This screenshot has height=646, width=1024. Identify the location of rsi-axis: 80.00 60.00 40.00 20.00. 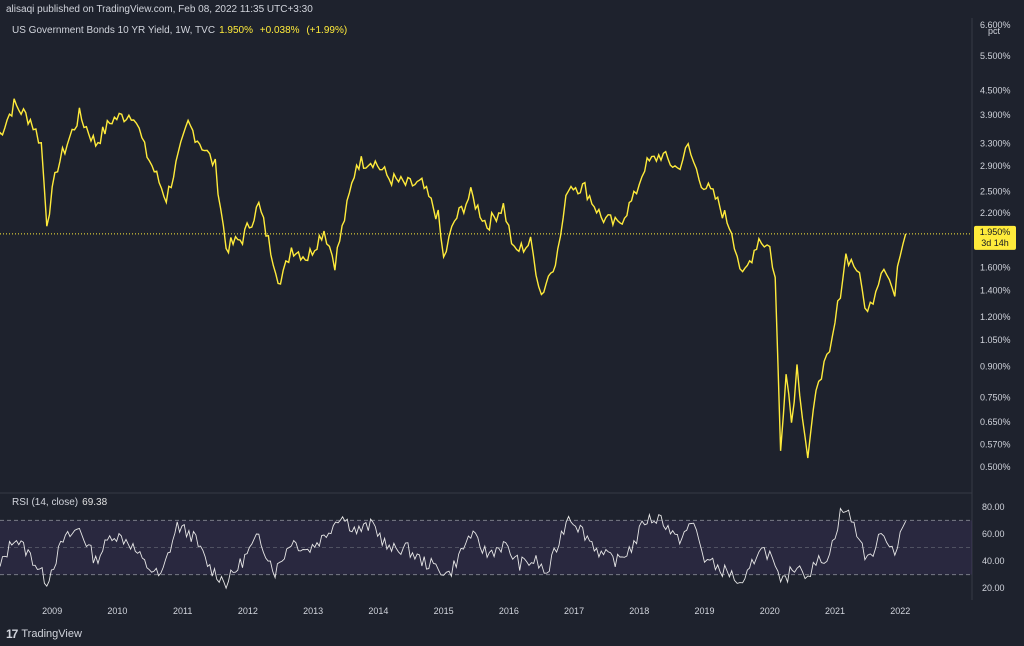
(993, 547).